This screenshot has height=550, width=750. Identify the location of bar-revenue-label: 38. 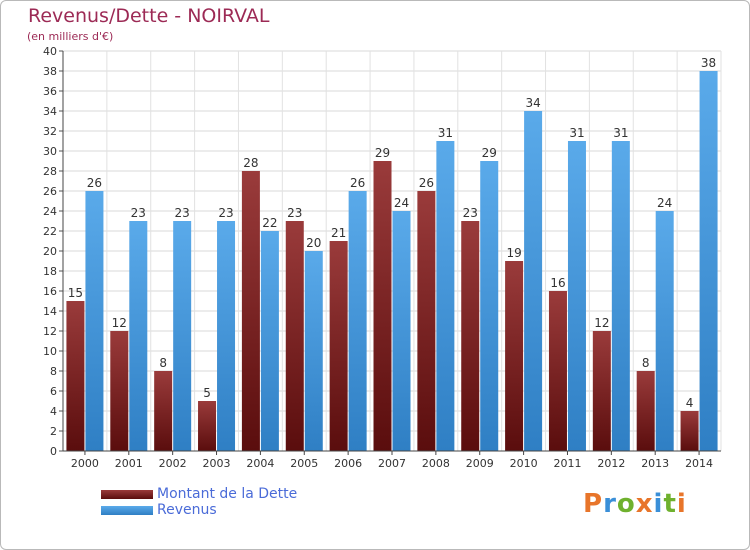
(708, 63).